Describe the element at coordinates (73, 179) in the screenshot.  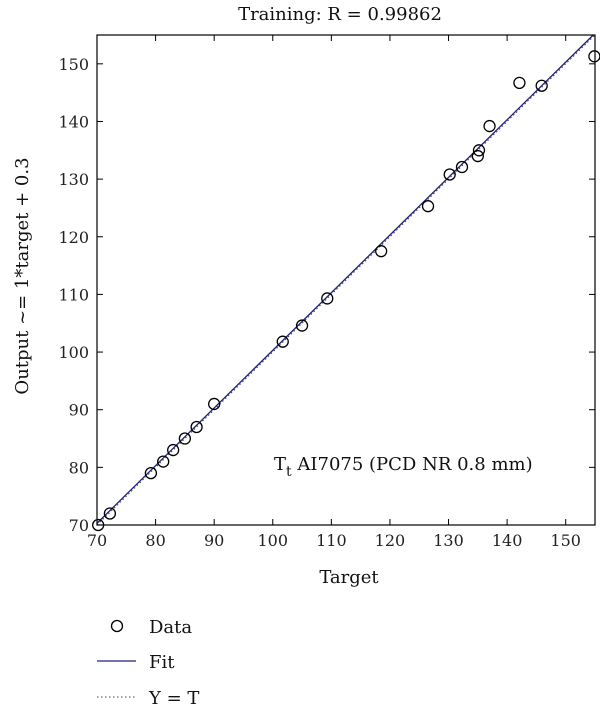
I see `y-tick-label: 130` at that location.